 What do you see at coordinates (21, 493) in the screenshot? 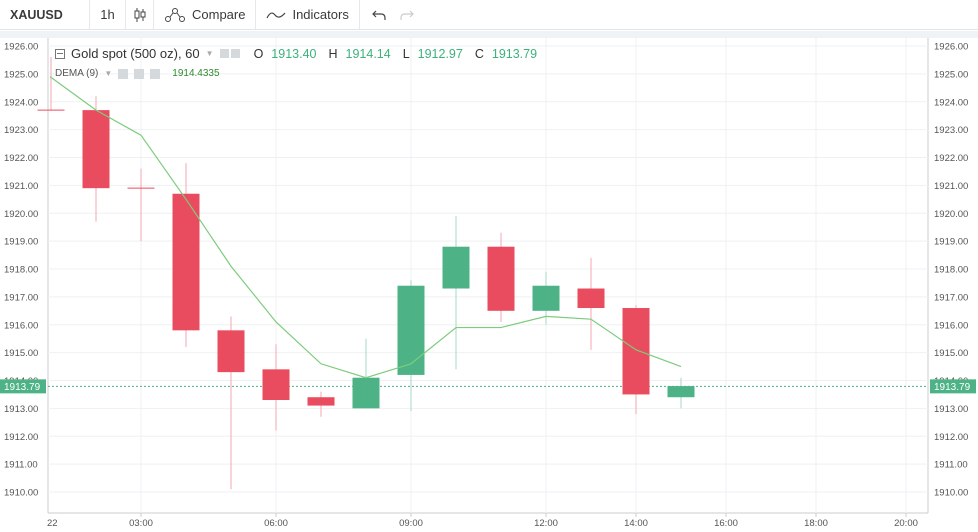
I see `y-tick-label-left: 1910.00` at bounding box center [21, 493].